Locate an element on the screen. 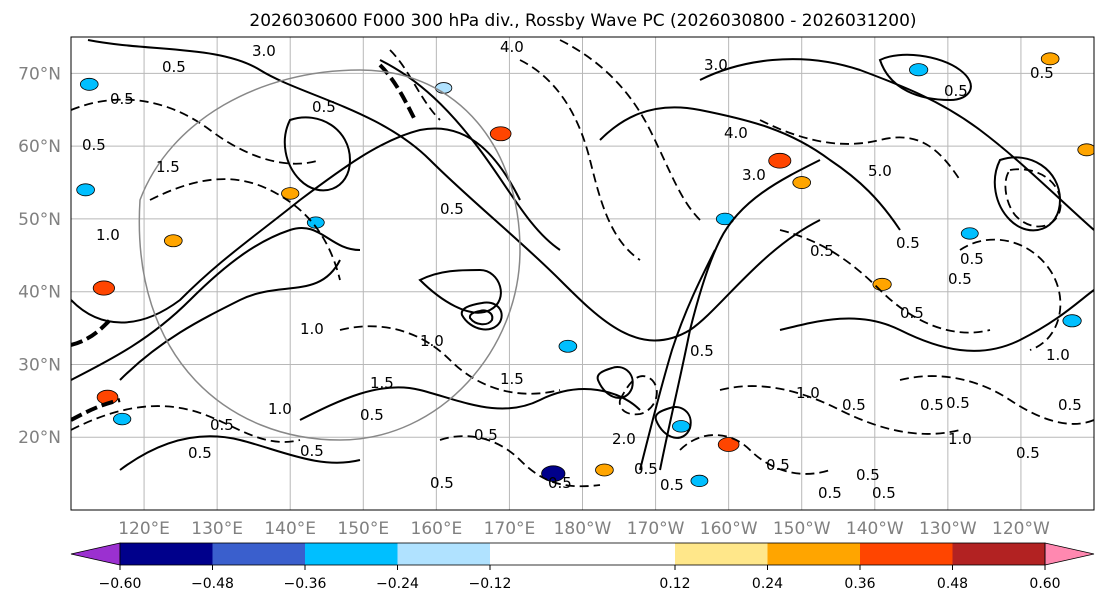 The image size is (1105, 604). longitude-tick-label: 140°E is located at coordinates (290, 529).